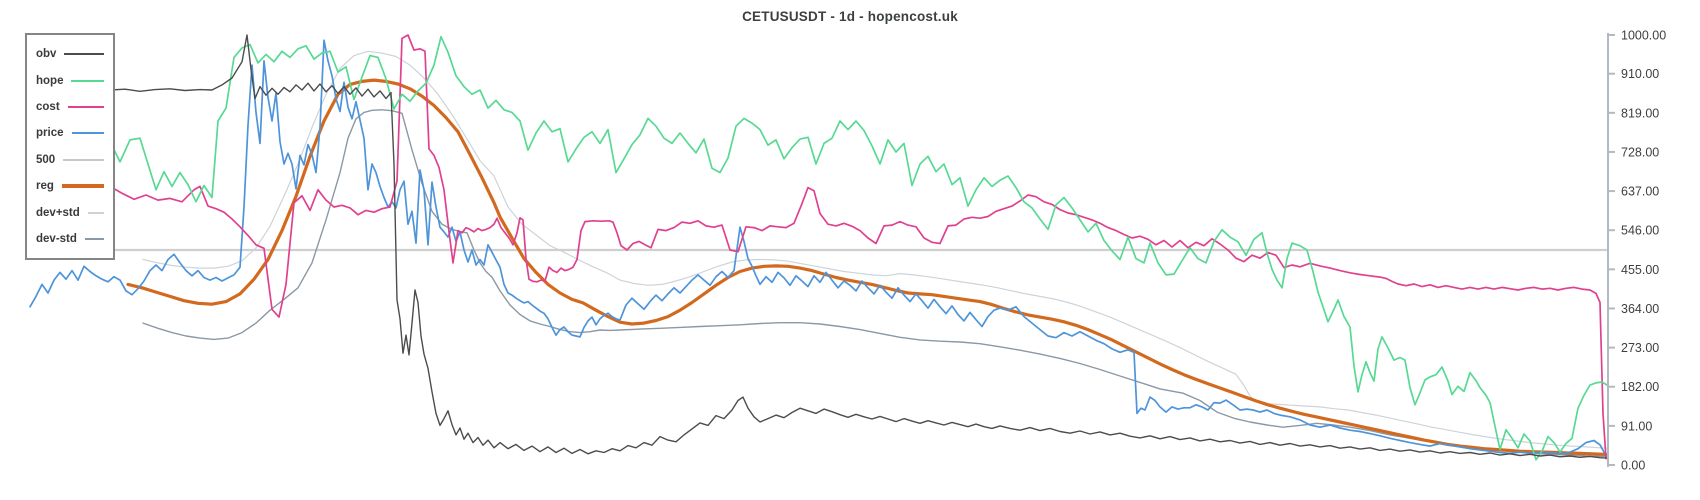  I want to click on axis-tick-label: 728.00, so click(1640, 152).